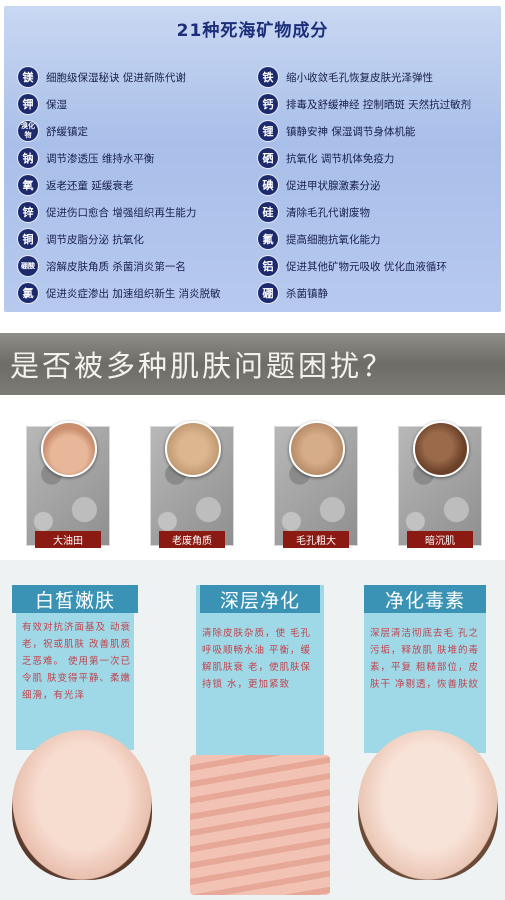  What do you see at coordinates (28, 77) in the screenshot?
I see `mineral-badge: 镁` at bounding box center [28, 77].